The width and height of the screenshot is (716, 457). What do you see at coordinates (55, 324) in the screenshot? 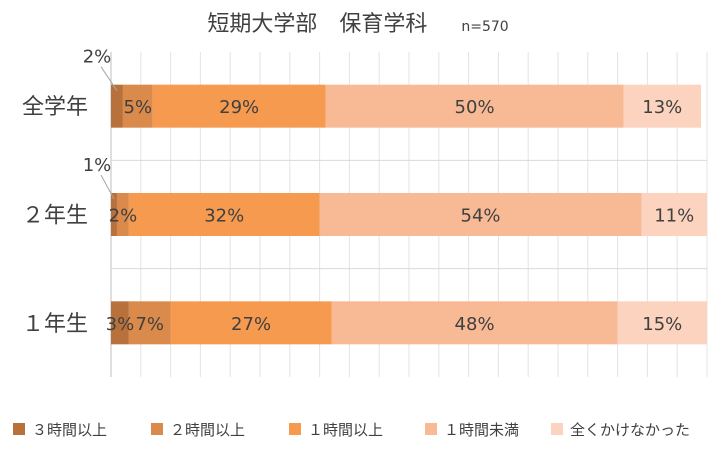
I see `category-label: １年生` at bounding box center [55, 324].